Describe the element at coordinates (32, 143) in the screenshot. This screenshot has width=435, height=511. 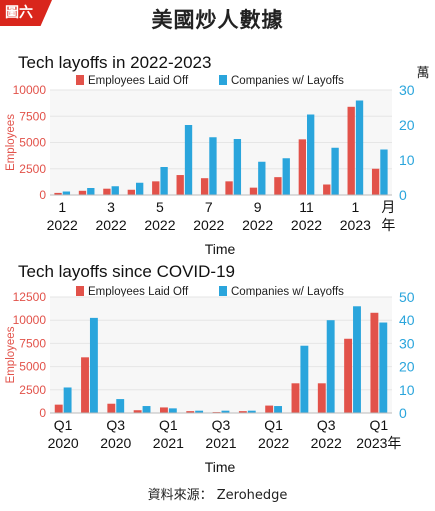
I see `y-tick-label: 5000` at that location.